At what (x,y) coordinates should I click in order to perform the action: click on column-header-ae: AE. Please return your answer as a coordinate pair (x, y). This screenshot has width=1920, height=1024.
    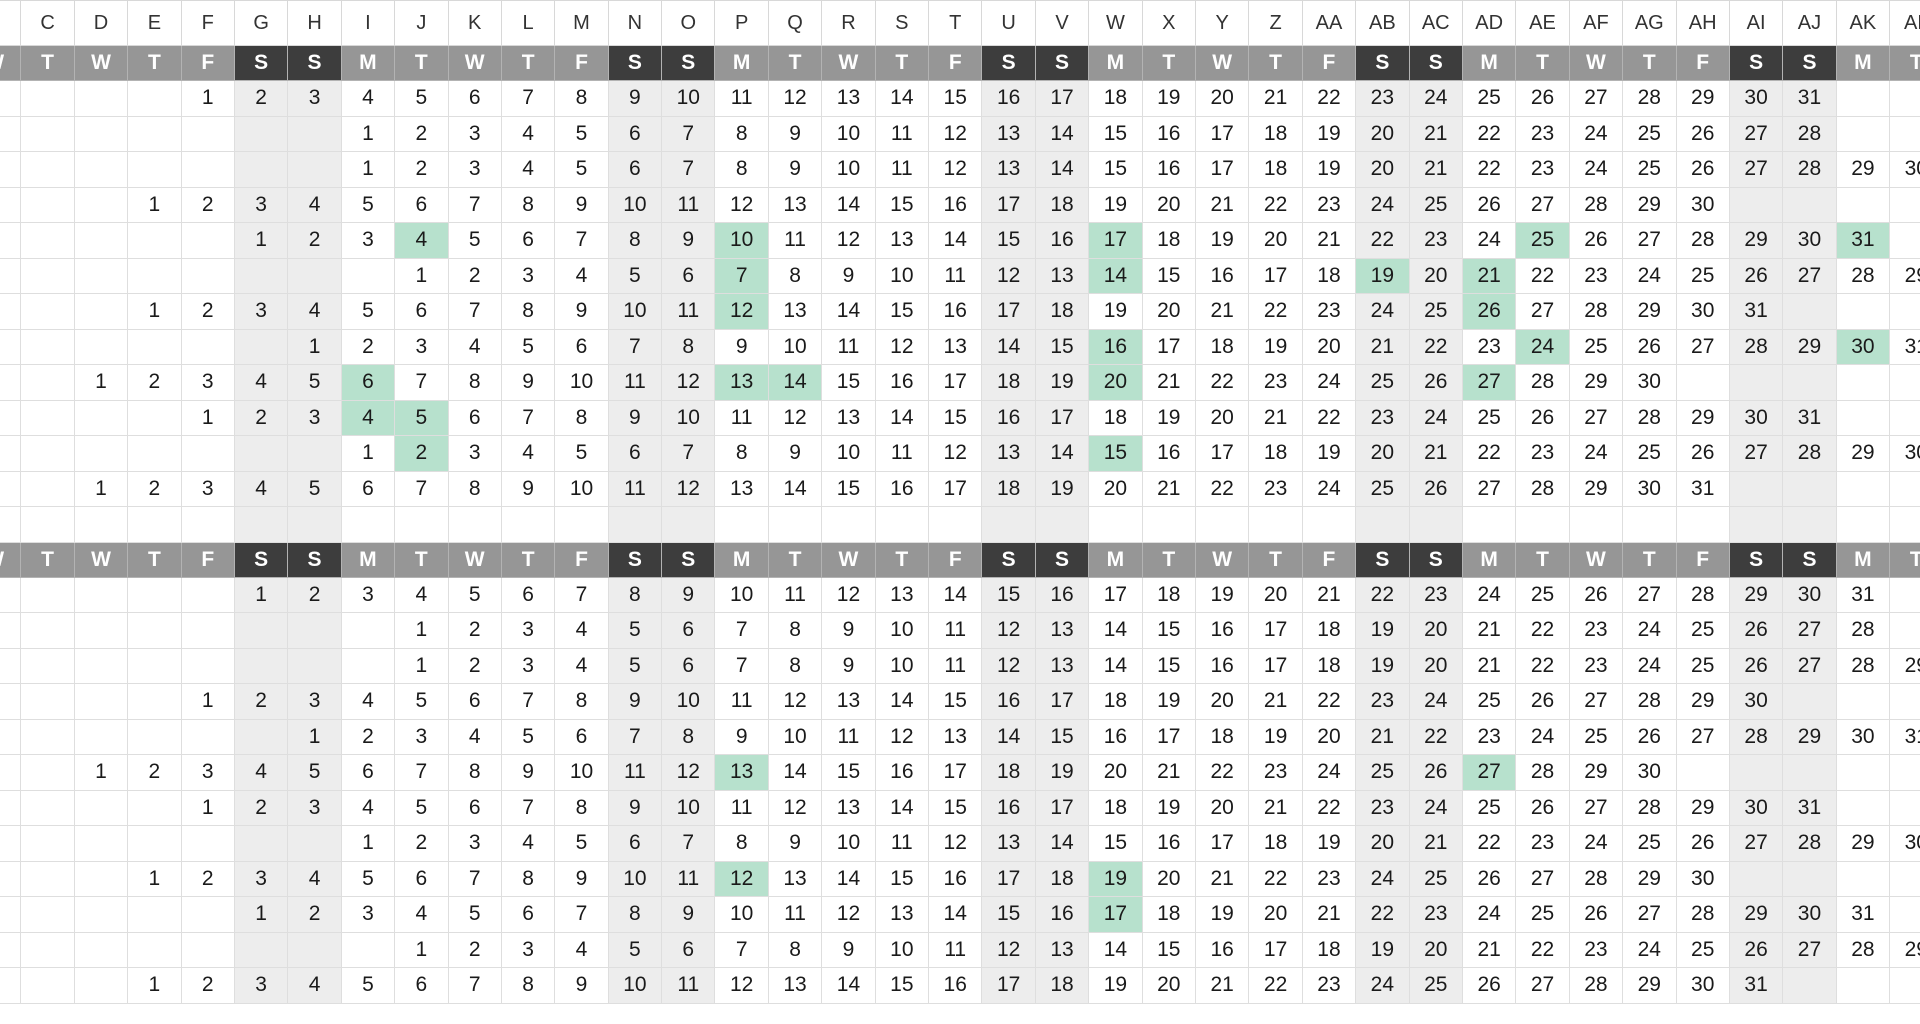
    Looking at the image, I should click on (1542, 23).